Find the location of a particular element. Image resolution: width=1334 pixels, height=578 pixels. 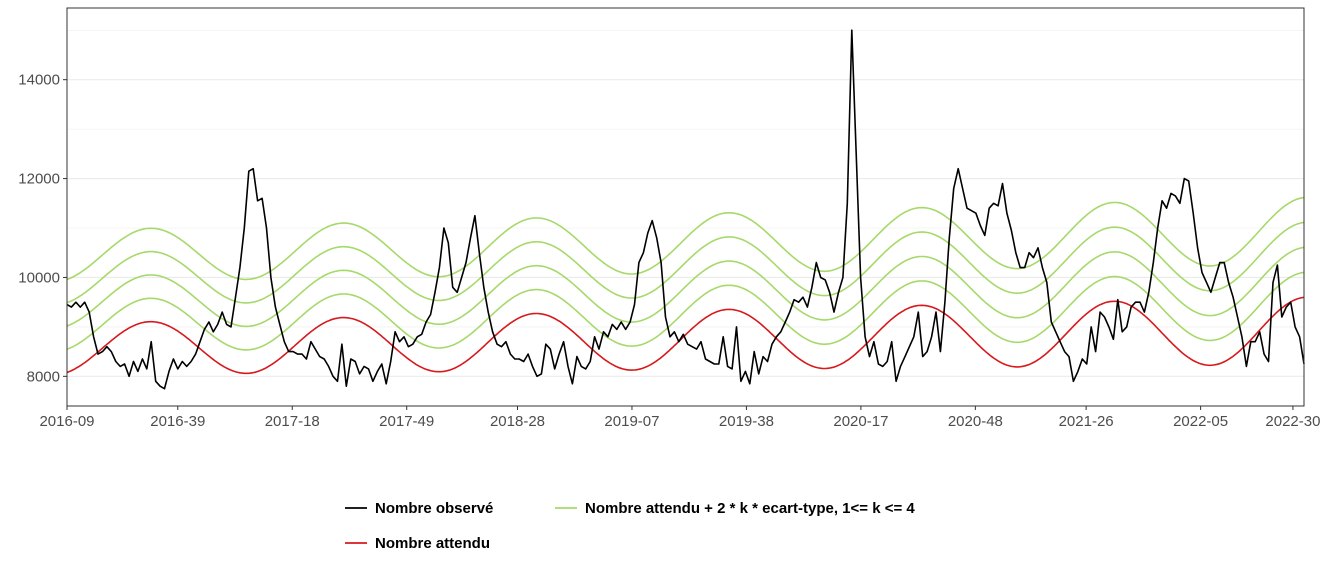

y-tick-label: 14000 is located at coordinates (39, 80).